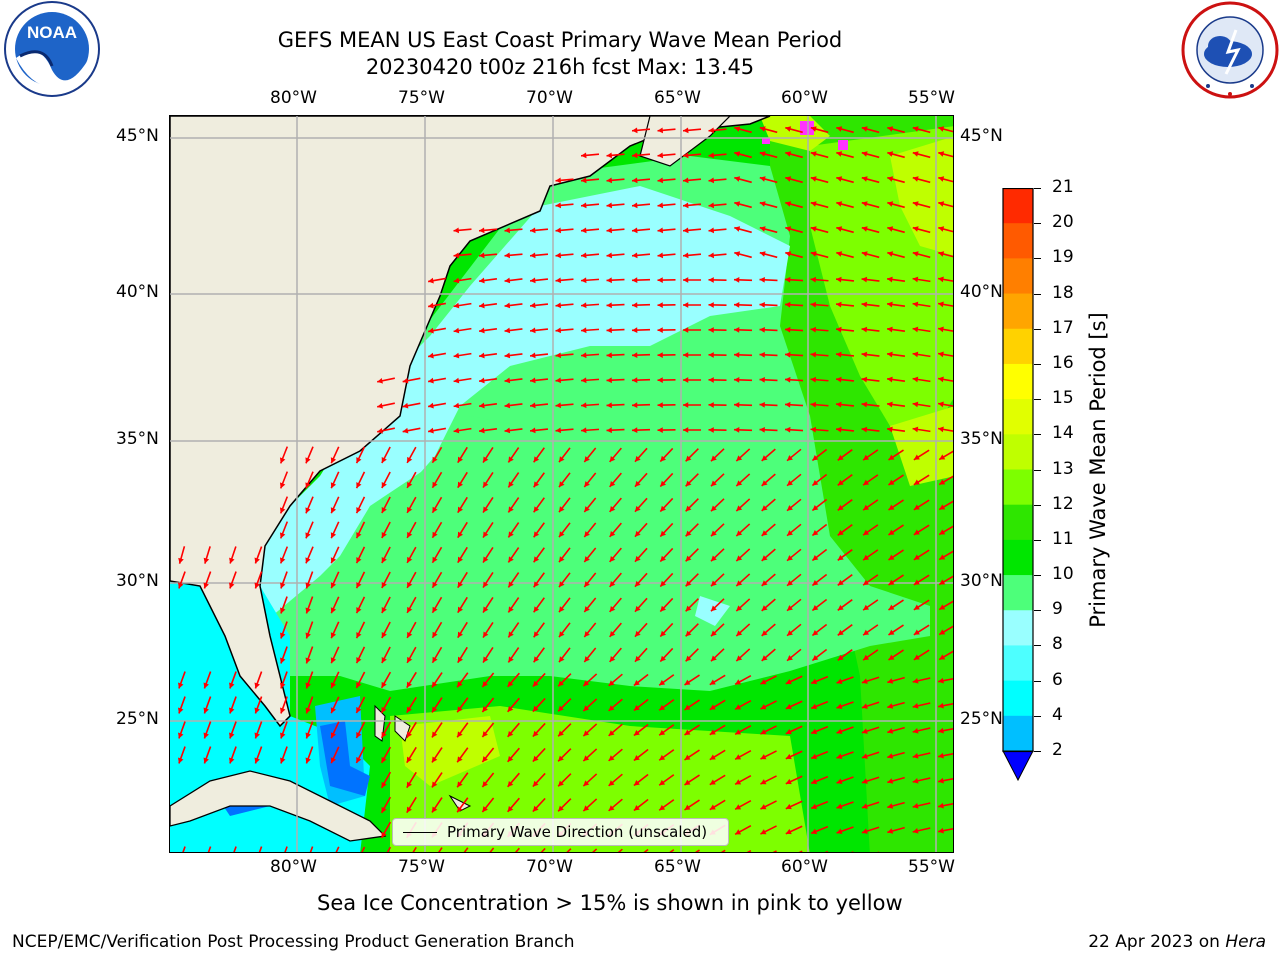  I want to click on colorbar-tick-label: 21, so click(1063, 187).